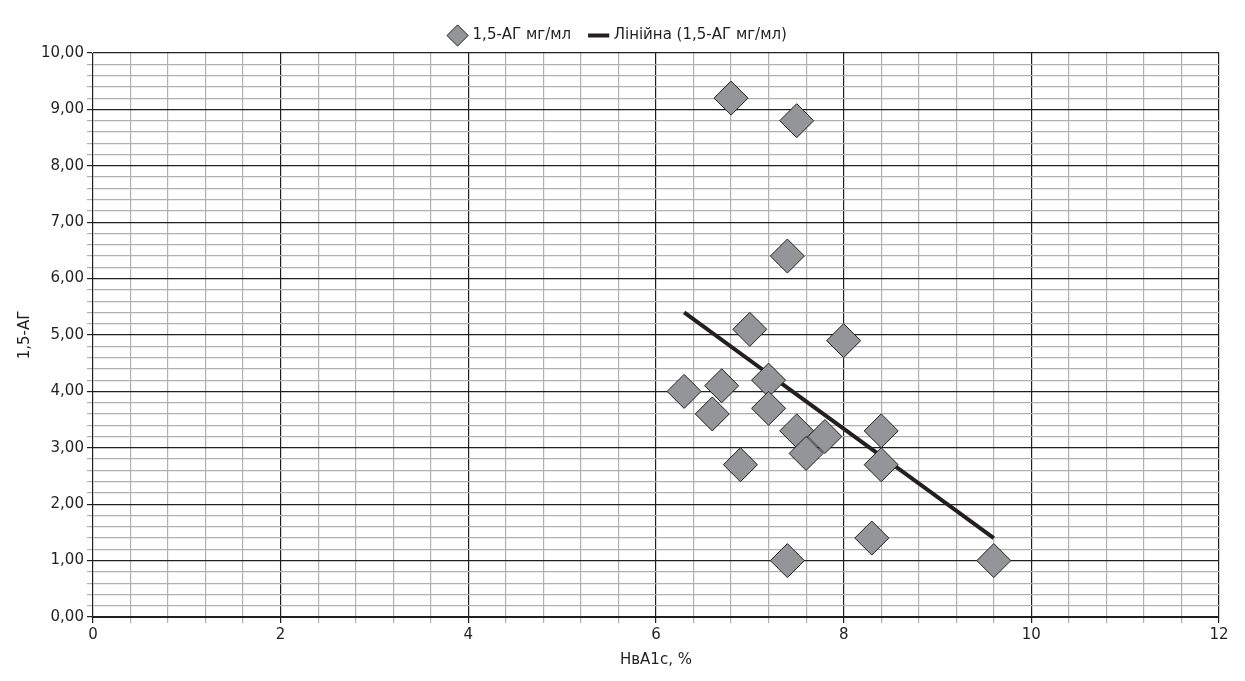  Describe the element at coordinates (280, 633) in the screenshot. I see `x-tick-label: 2` at that location.